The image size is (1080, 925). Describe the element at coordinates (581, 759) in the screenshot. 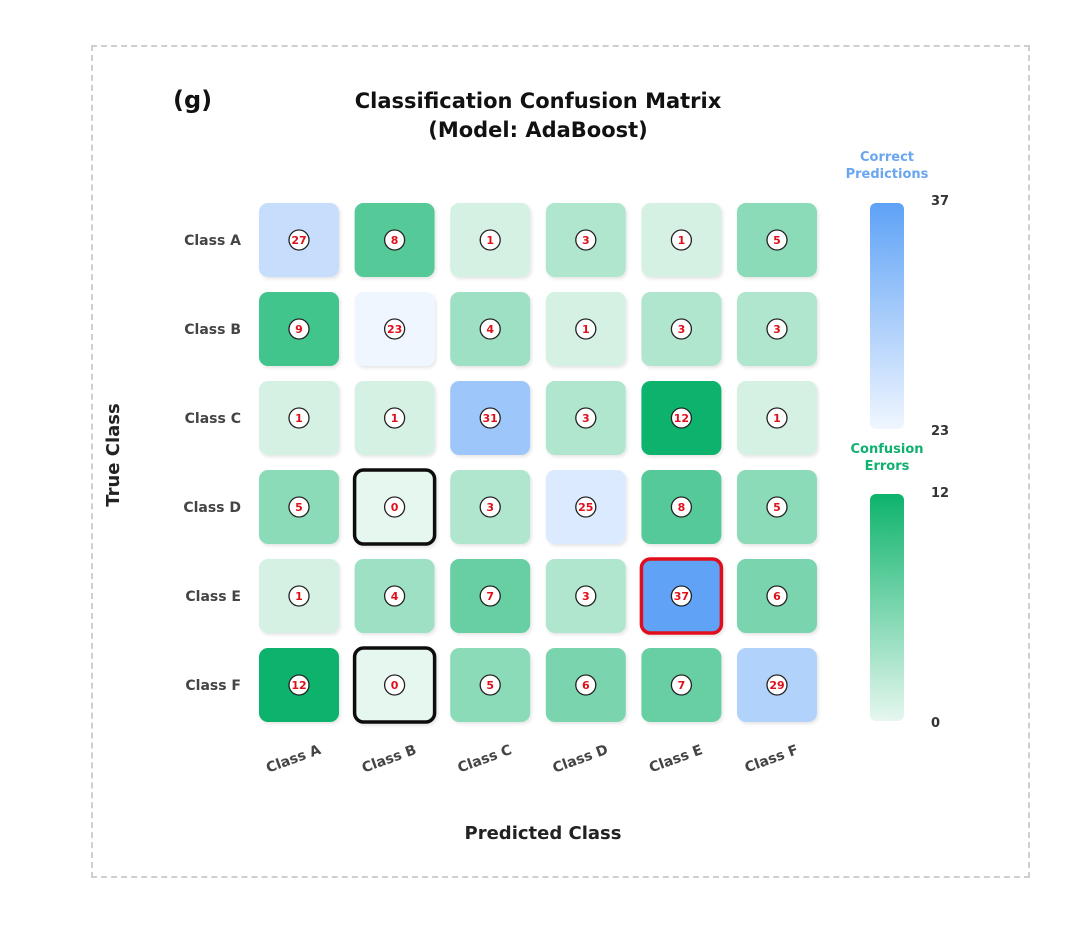

I see `col-label-3: Class D` at that location.